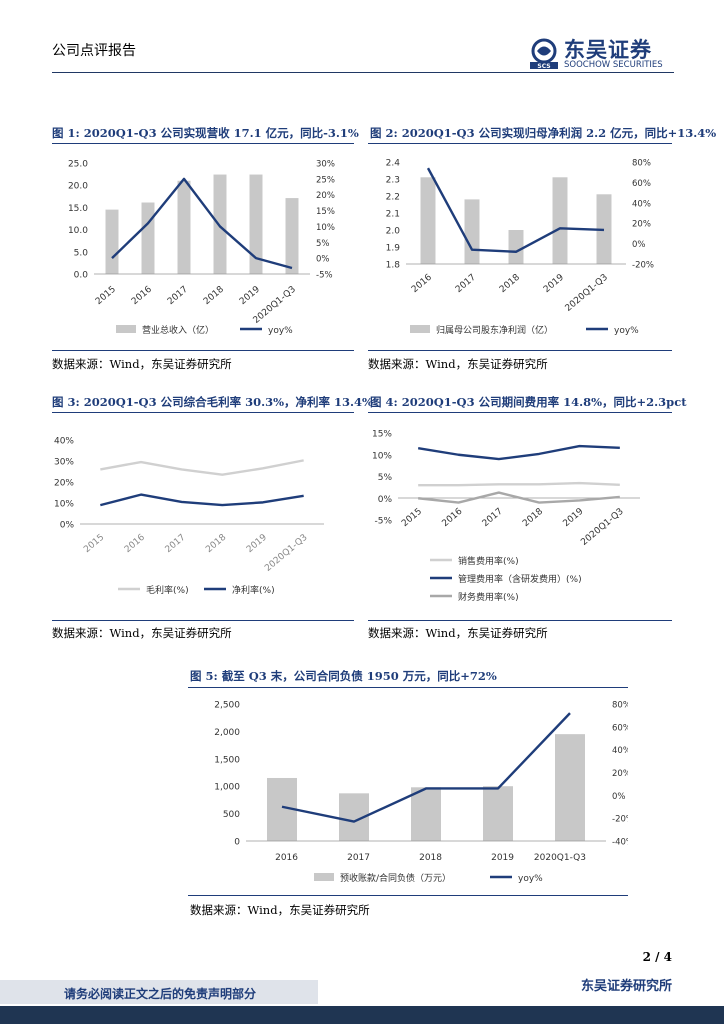  Describe the element at coordinates (205, 133) in the screenshot. I see `figure-1-title: 图 1: 2020Q1-Q3 公司实现营收 17.1 亿元，同比-3.1%` at that location.